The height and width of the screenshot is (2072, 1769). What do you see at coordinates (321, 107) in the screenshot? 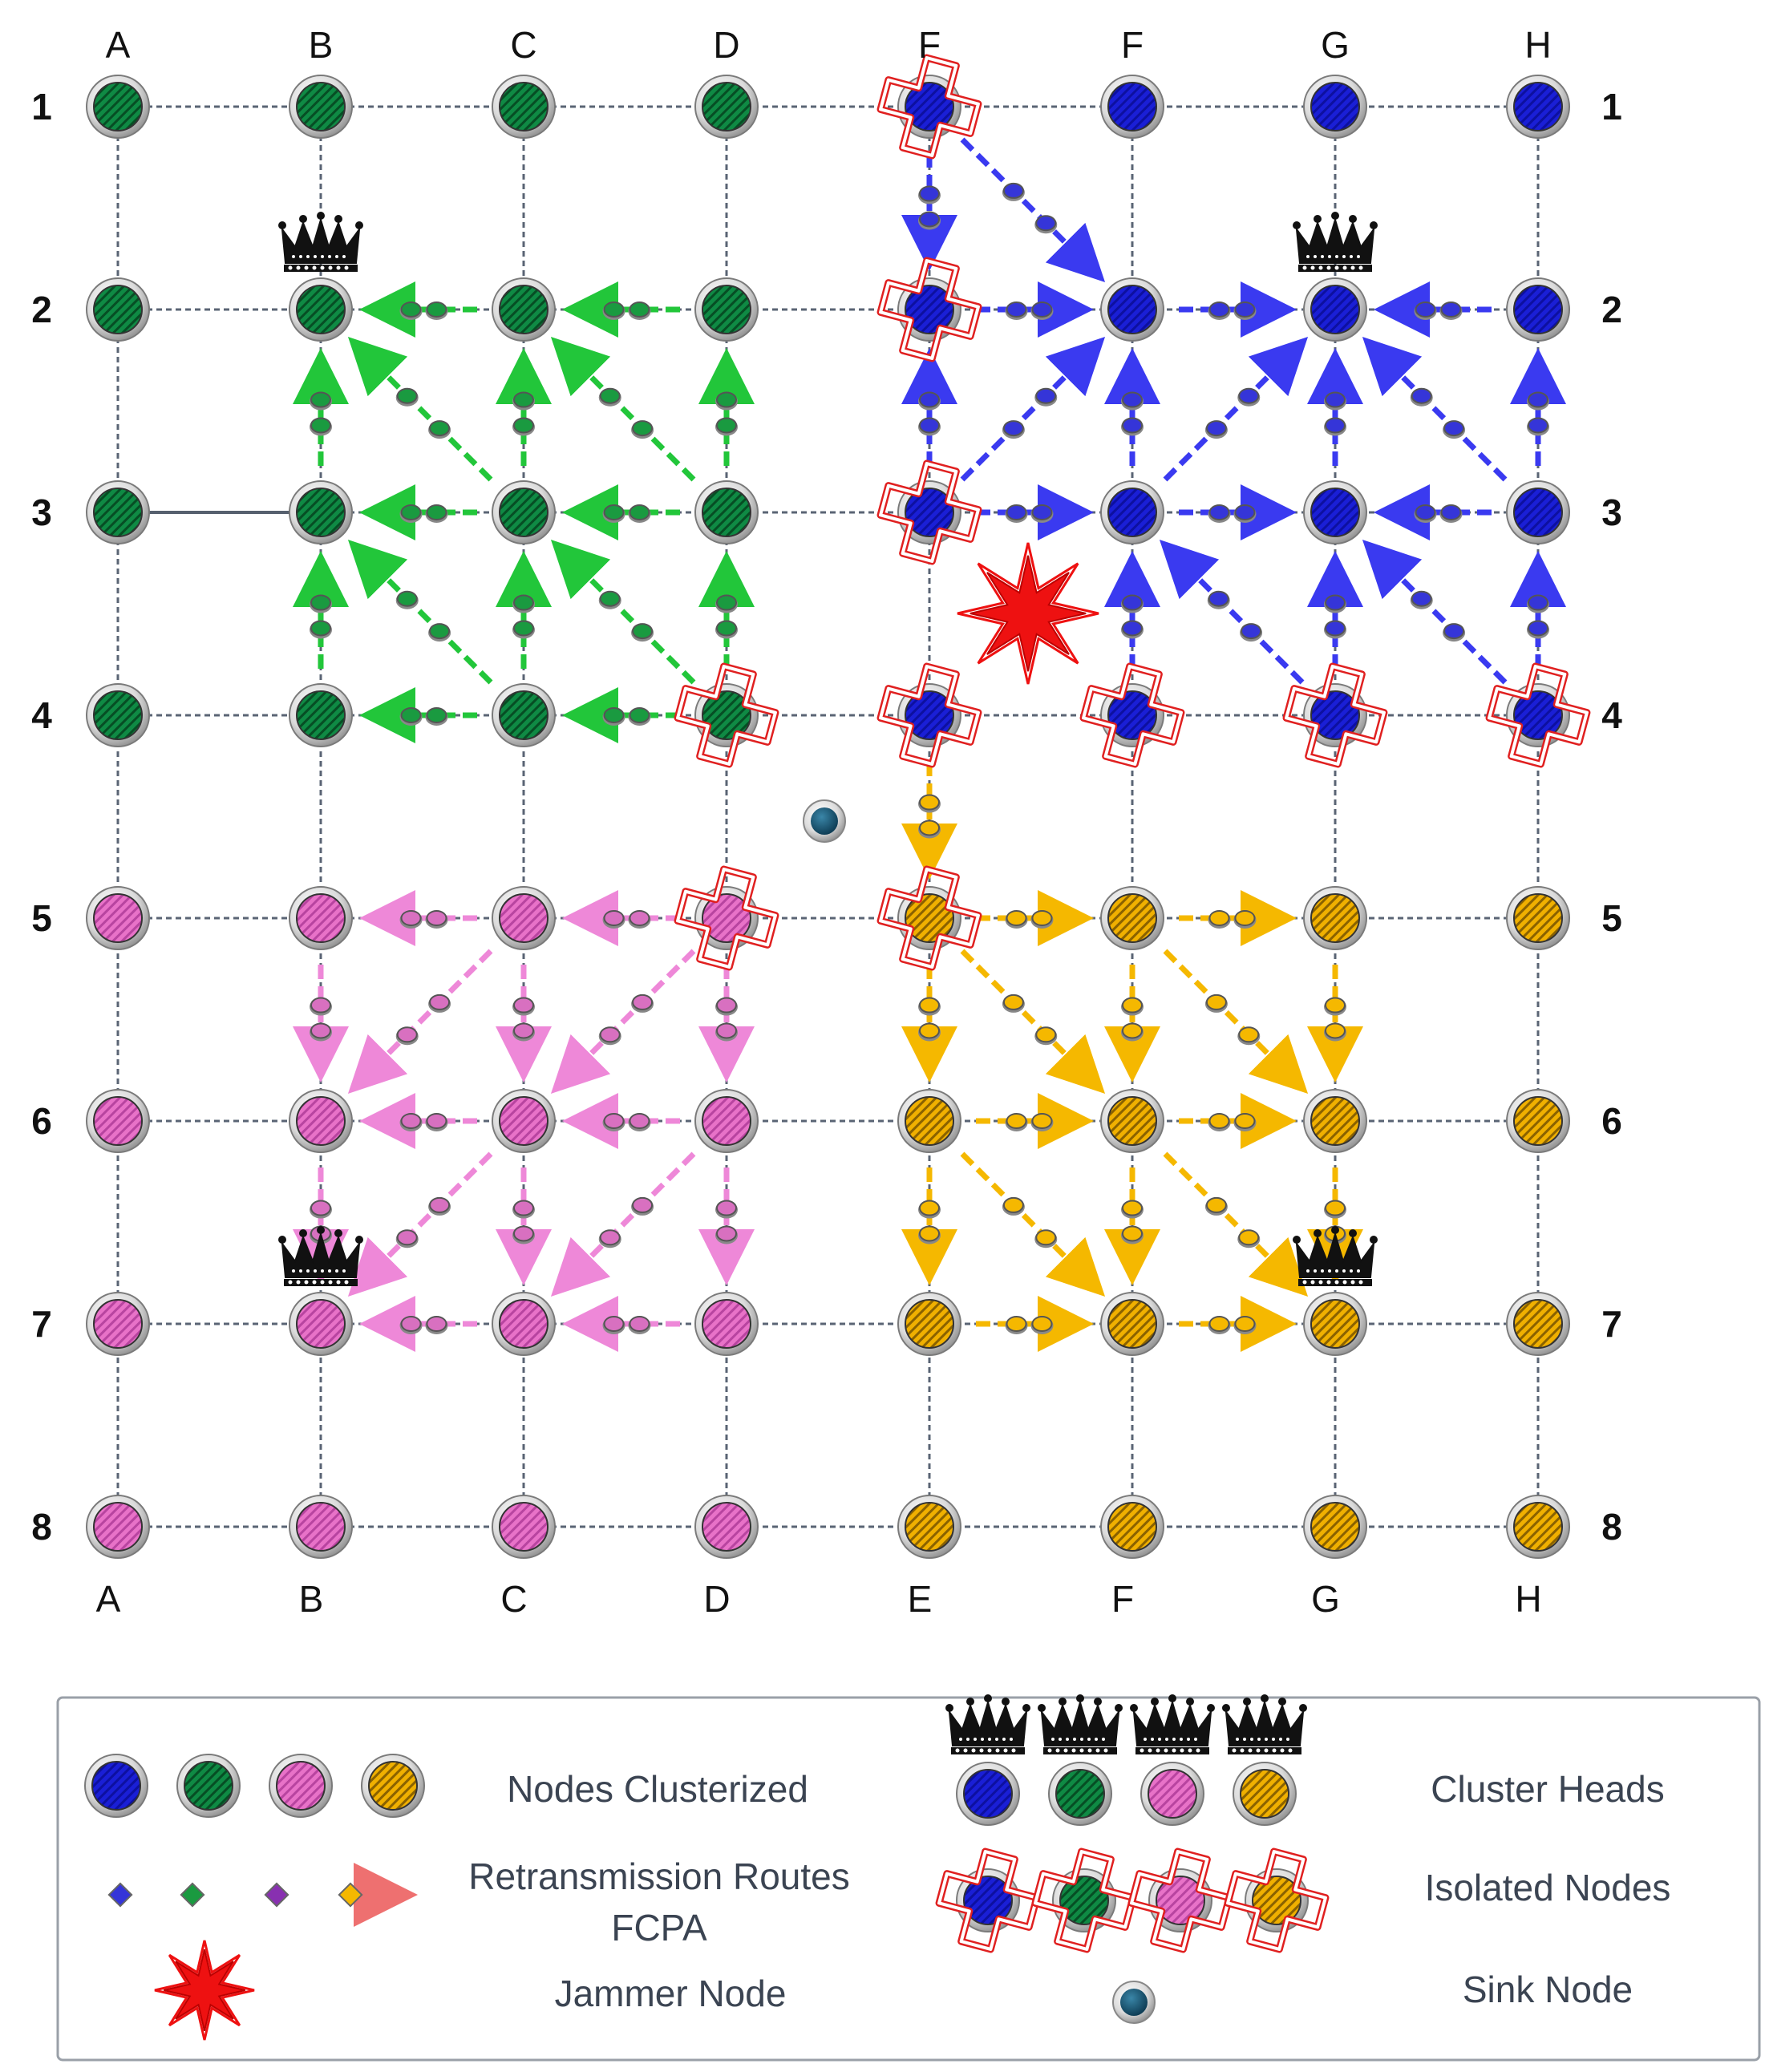
I see `node-b1` at bounding box center [321, 107].